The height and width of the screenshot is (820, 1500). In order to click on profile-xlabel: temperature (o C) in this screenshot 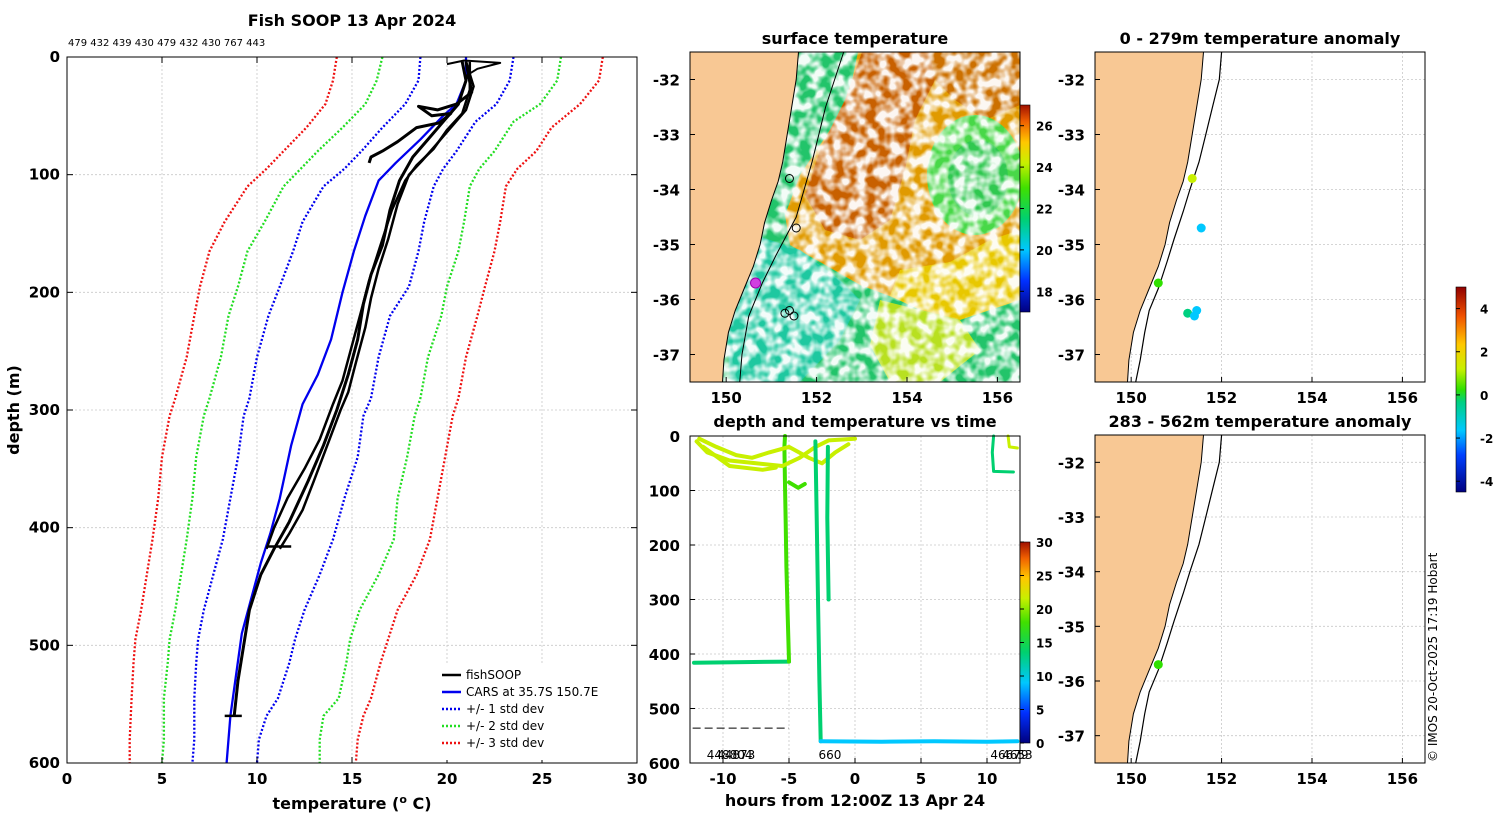, I will do `click(351, 803)`.